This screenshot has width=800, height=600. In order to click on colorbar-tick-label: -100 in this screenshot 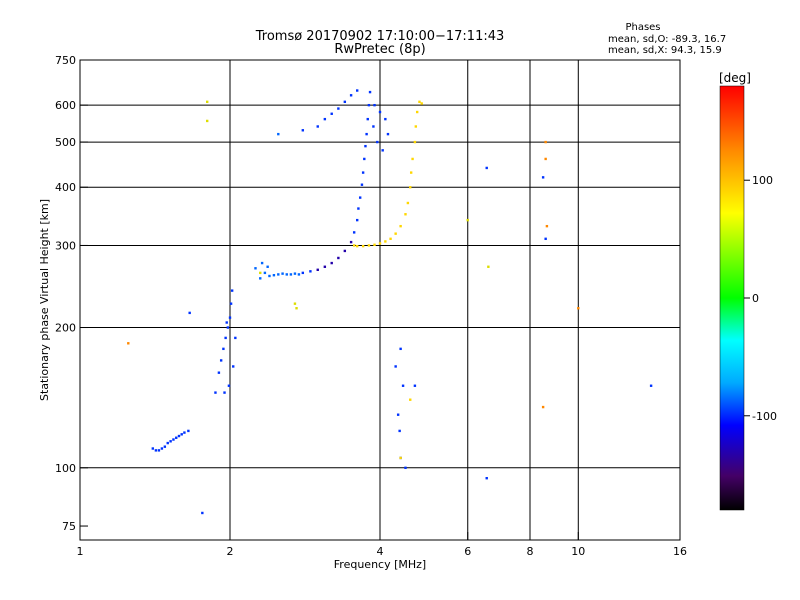, I will do `click(764, 416)`.